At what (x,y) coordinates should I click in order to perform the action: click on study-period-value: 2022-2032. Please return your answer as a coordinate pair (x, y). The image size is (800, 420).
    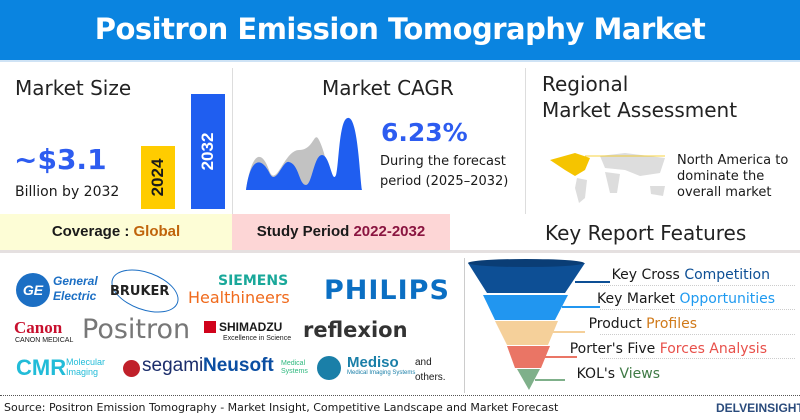
    Looking at the image, I should click on (389, 231).